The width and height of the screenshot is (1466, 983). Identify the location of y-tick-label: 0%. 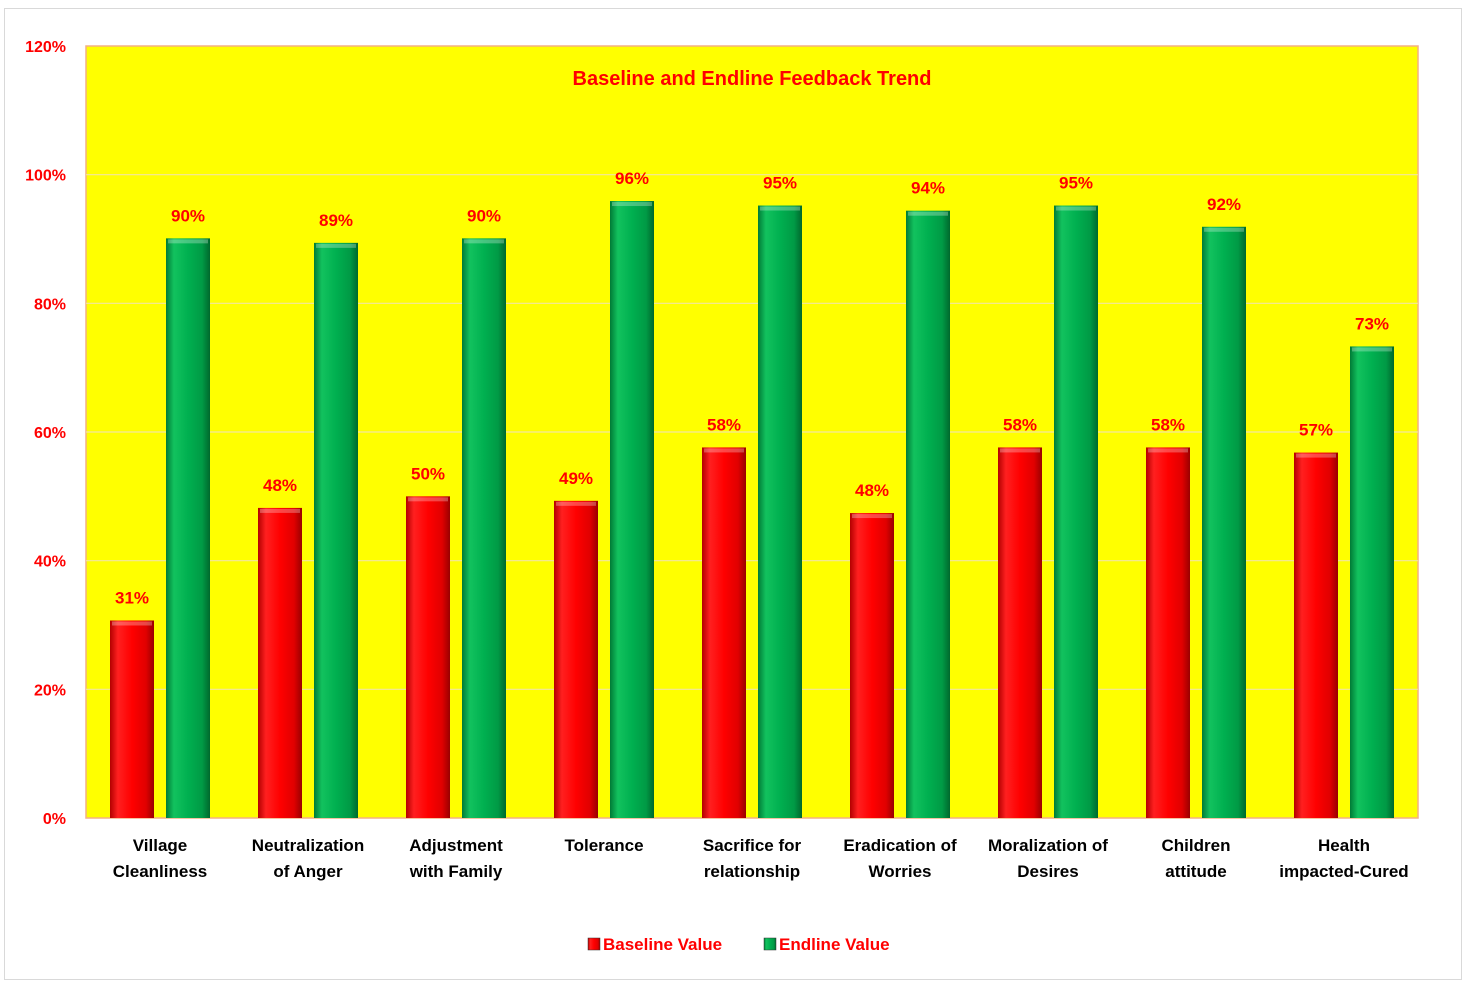
(54, 819).